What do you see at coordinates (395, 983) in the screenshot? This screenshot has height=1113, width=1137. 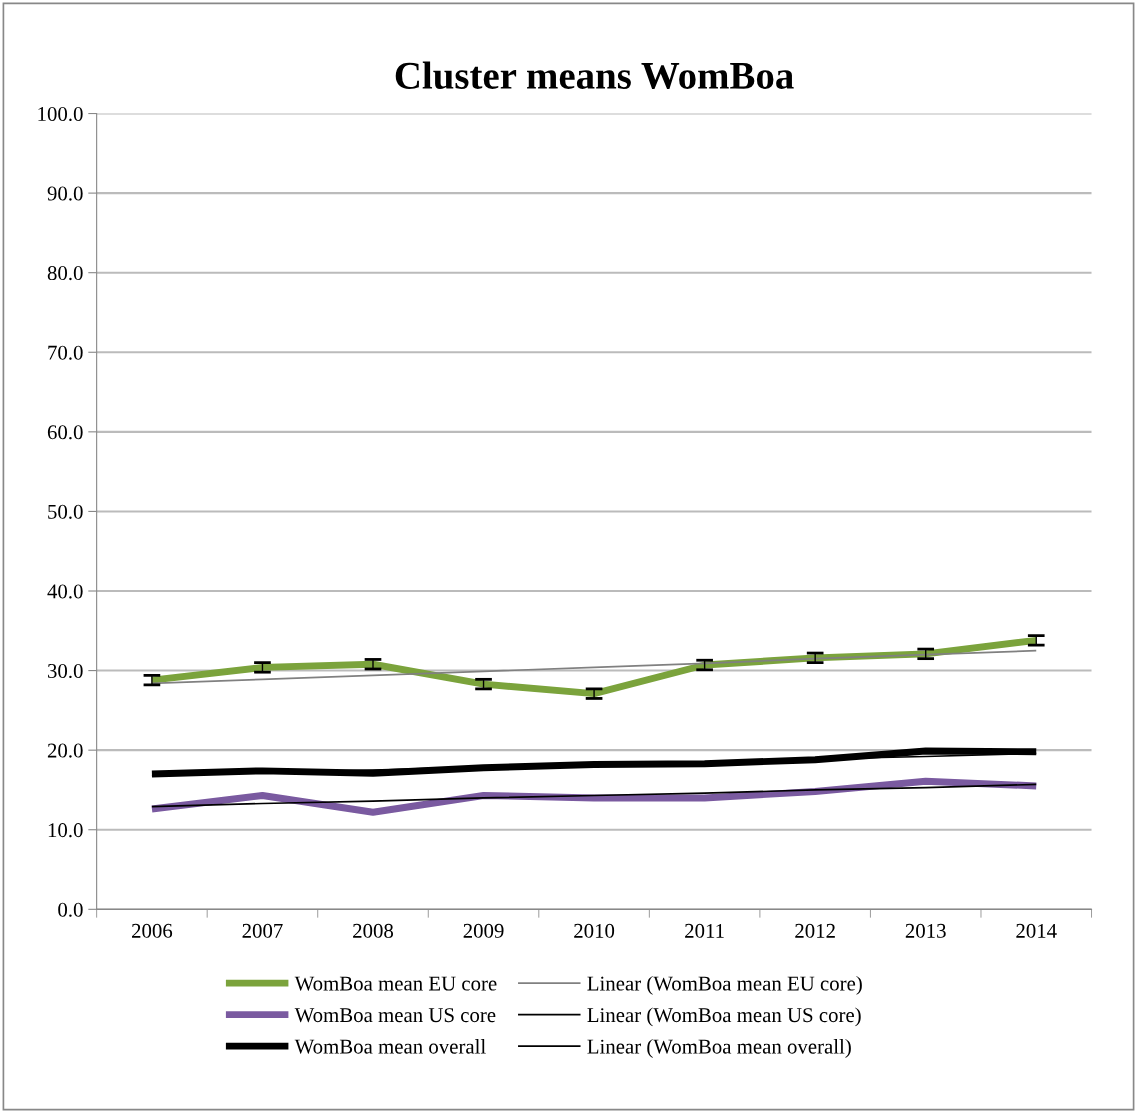 I see `legend-label: WomBoa mean EU core` at bounding box center [395, 983].